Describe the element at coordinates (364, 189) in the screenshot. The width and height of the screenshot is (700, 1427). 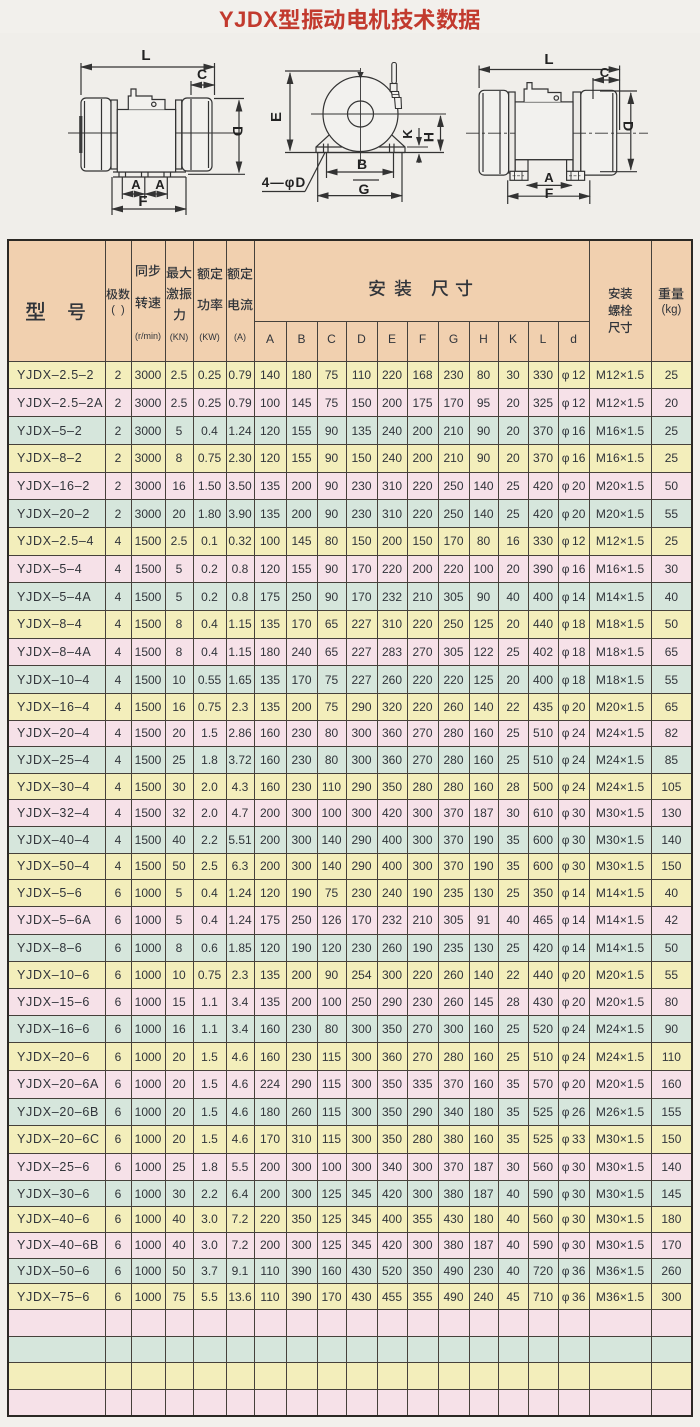
I see `svg-text: G` at that location.